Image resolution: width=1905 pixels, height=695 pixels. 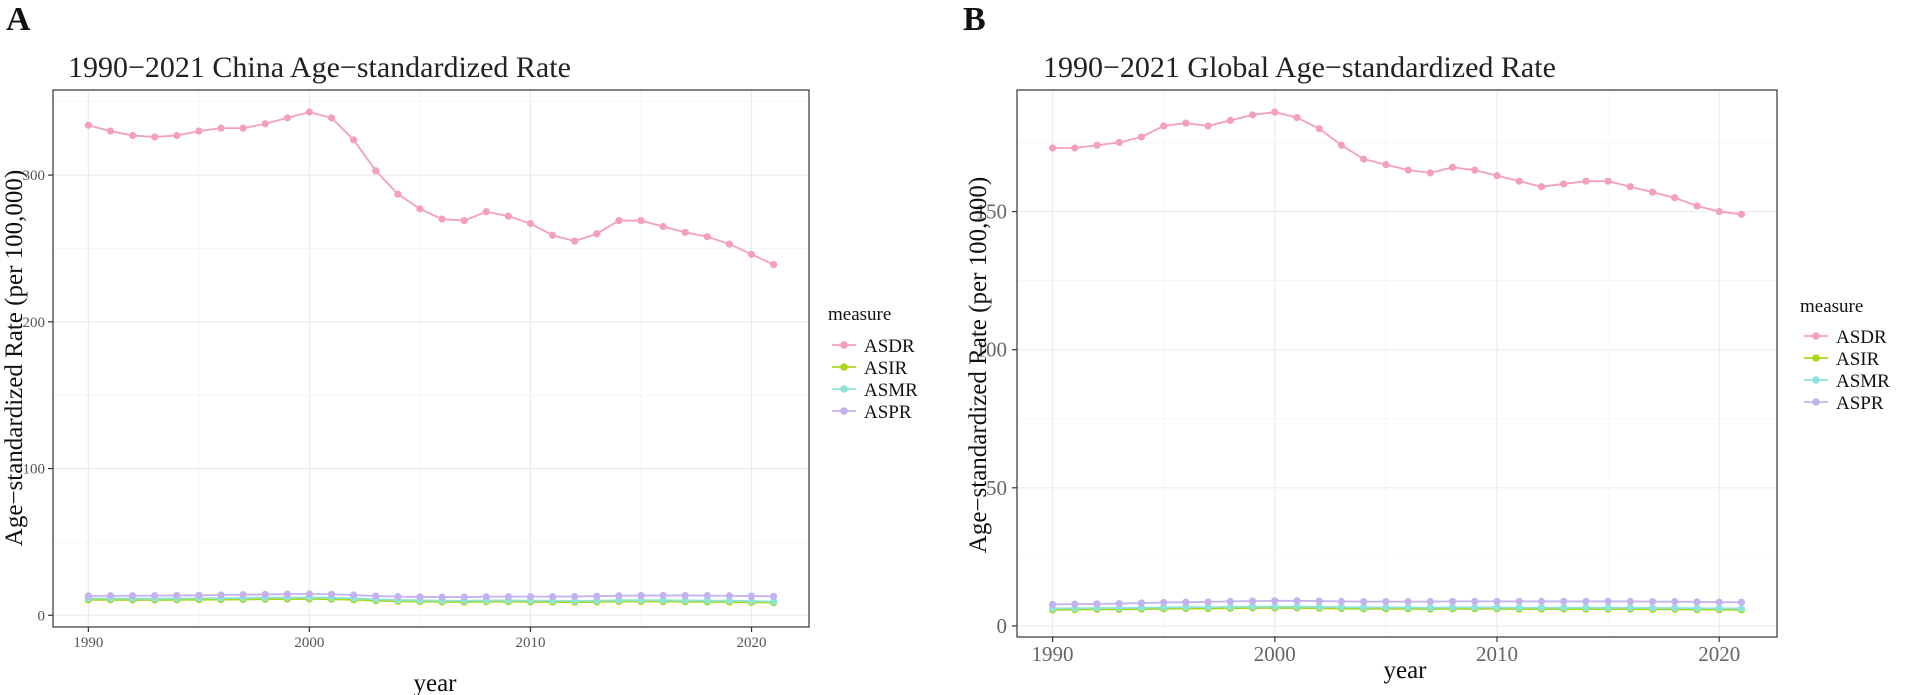 I want to click on x-tick-label: 2000, so click(x=309, y=643).